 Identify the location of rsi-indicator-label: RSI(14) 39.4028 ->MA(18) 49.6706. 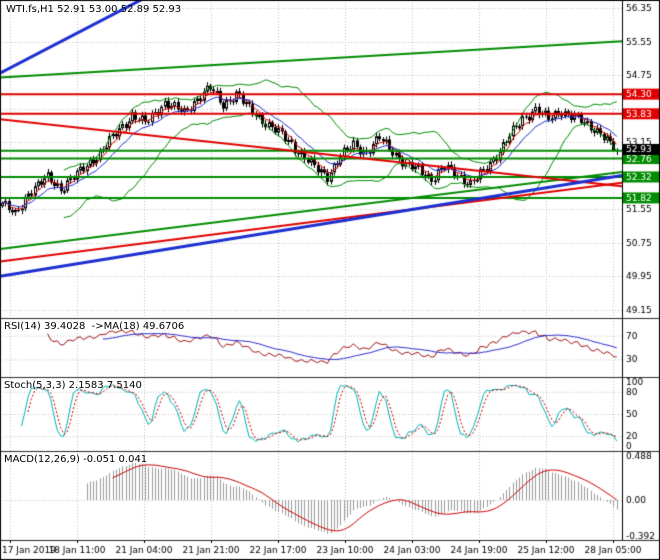
(94, 326).